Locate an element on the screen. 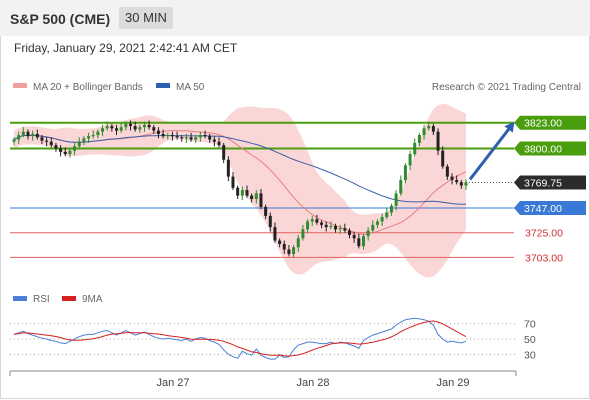 The height and width of the screenshot is (400, 590). rsi-plot-area: 70 50 30 is located at coordinates (273, 339).